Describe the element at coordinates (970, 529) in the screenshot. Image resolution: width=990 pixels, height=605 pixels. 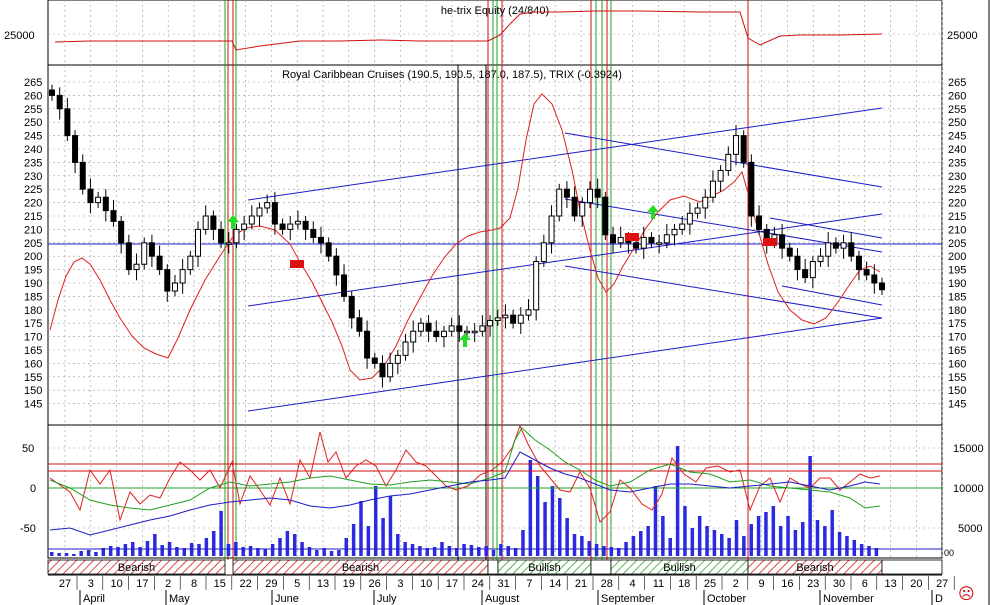
I see `indicator-right-tick-5000: 5000` at that location.